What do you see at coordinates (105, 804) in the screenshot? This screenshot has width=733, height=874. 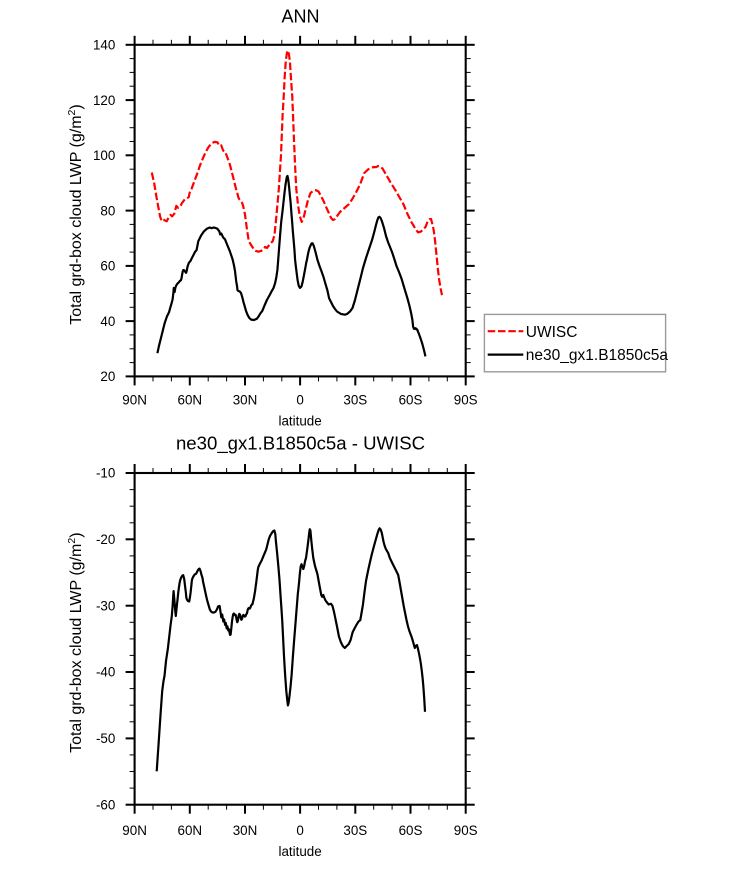 I see `svg-text: -60` at bounding box center [105, 804].